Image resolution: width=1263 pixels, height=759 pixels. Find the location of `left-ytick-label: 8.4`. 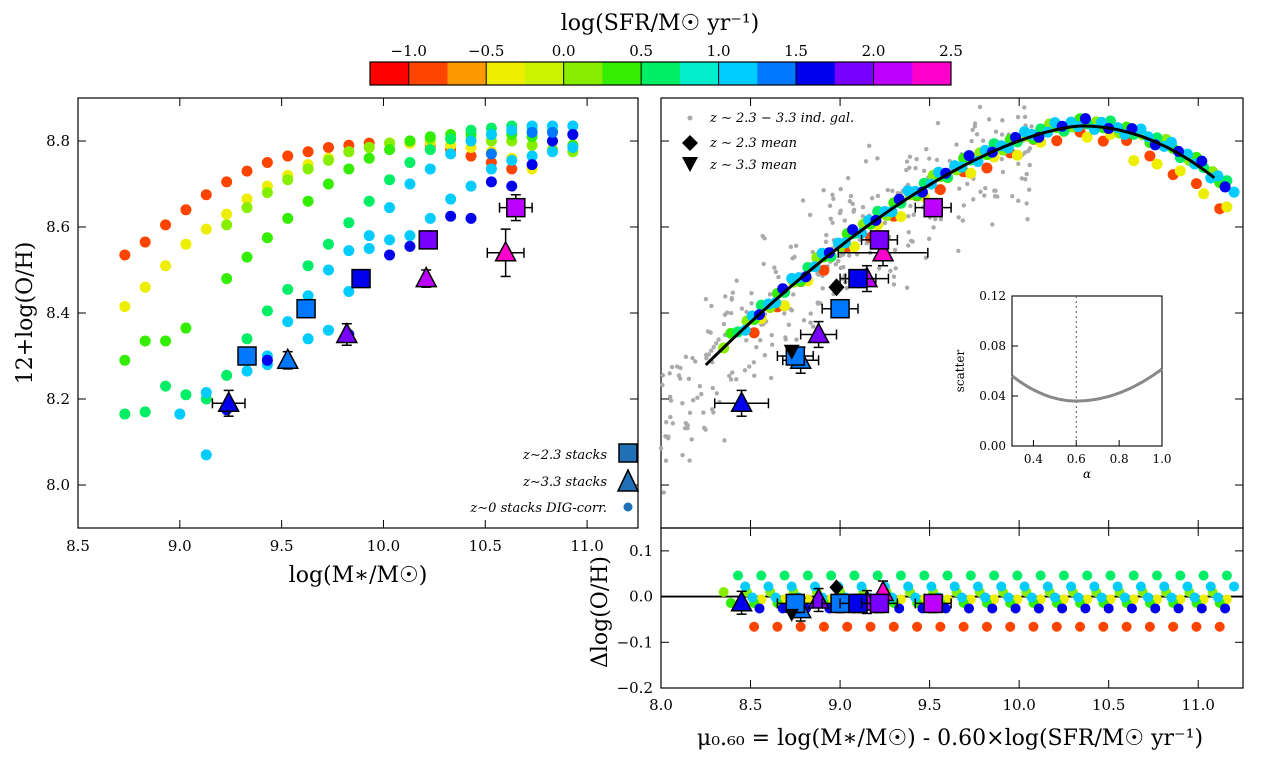

left-ytick-label: 8.4 is located at coordinates (58, 313).